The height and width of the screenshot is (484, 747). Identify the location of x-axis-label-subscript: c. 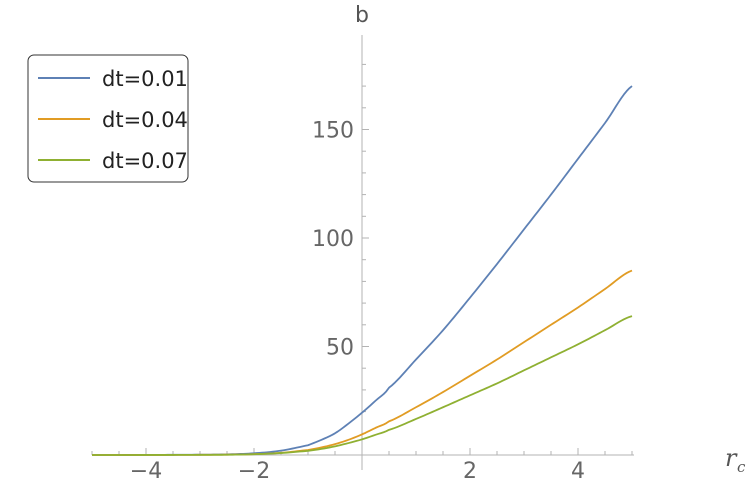
(741, 467).